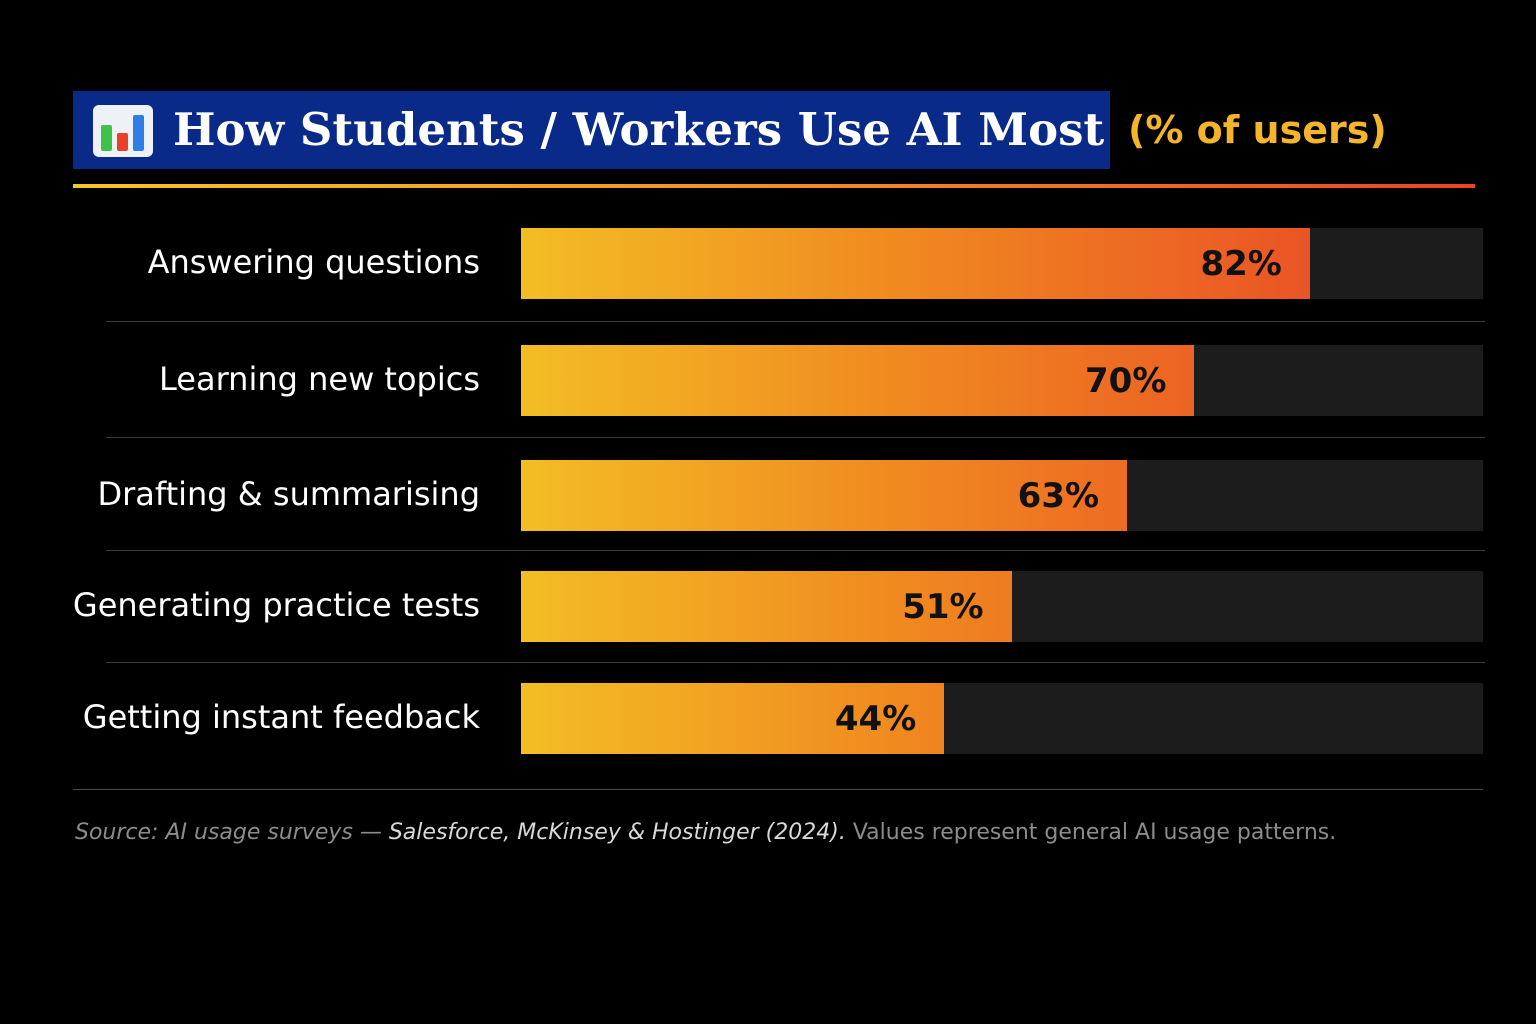 The image size is (1536, 1024). I want to click on bar-value-label: 63%, so click(1058, 495).